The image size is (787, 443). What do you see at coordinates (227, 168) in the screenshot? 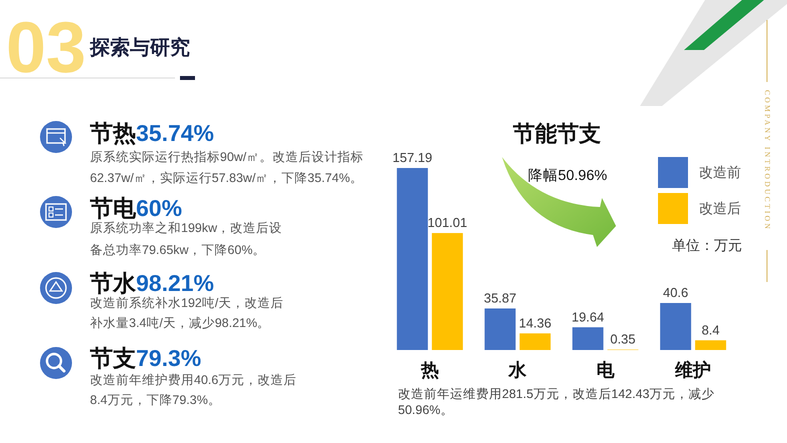
I see `text: 原系统实际运行热指标90w/㎡。改造后设计指标62.37w/㎡，实际运行57.83w/㎡，下降35.74%。` at bounding box center [227, 168].